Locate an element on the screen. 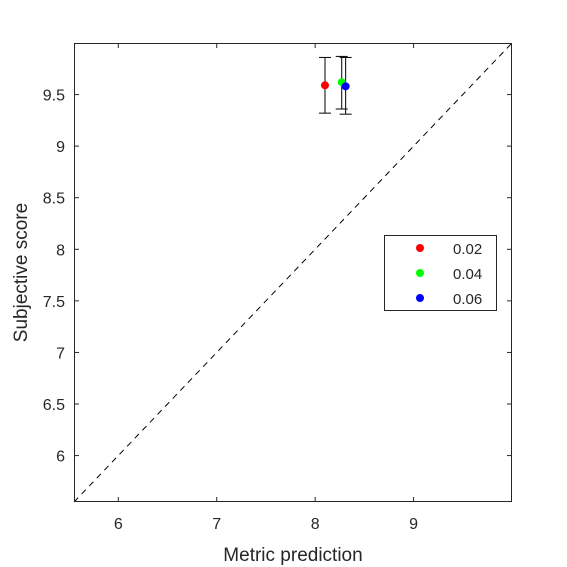  legend-label: 0.06 is located at coordinates (467, 299).